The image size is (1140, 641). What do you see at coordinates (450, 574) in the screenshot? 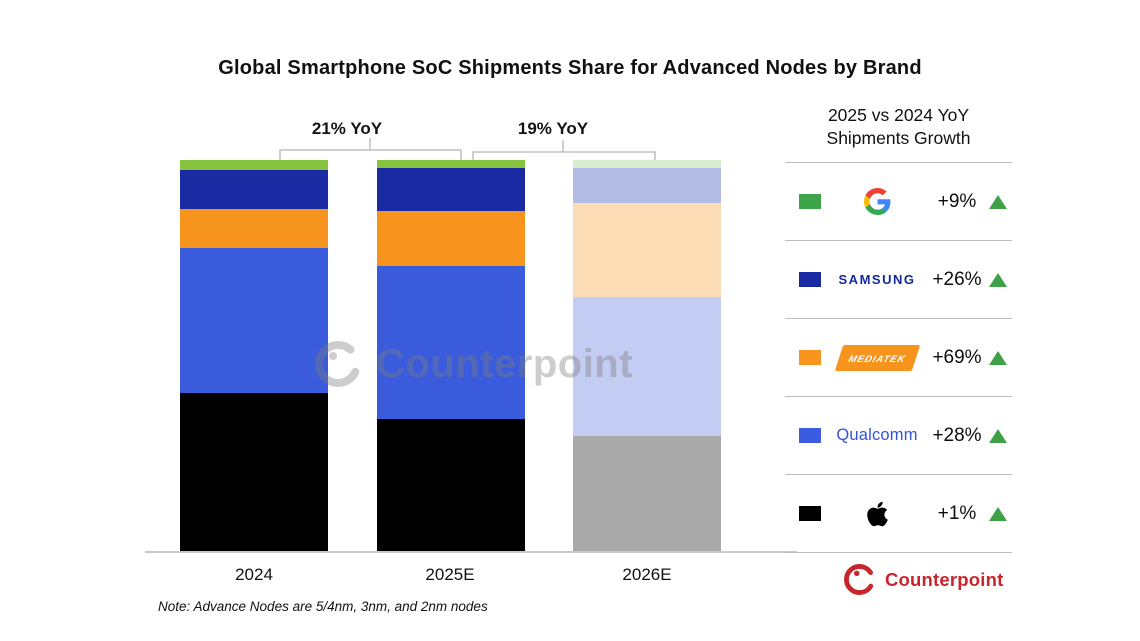
I see `x-axis-label-2025e: 2025E` at bounding box center [450, 574].